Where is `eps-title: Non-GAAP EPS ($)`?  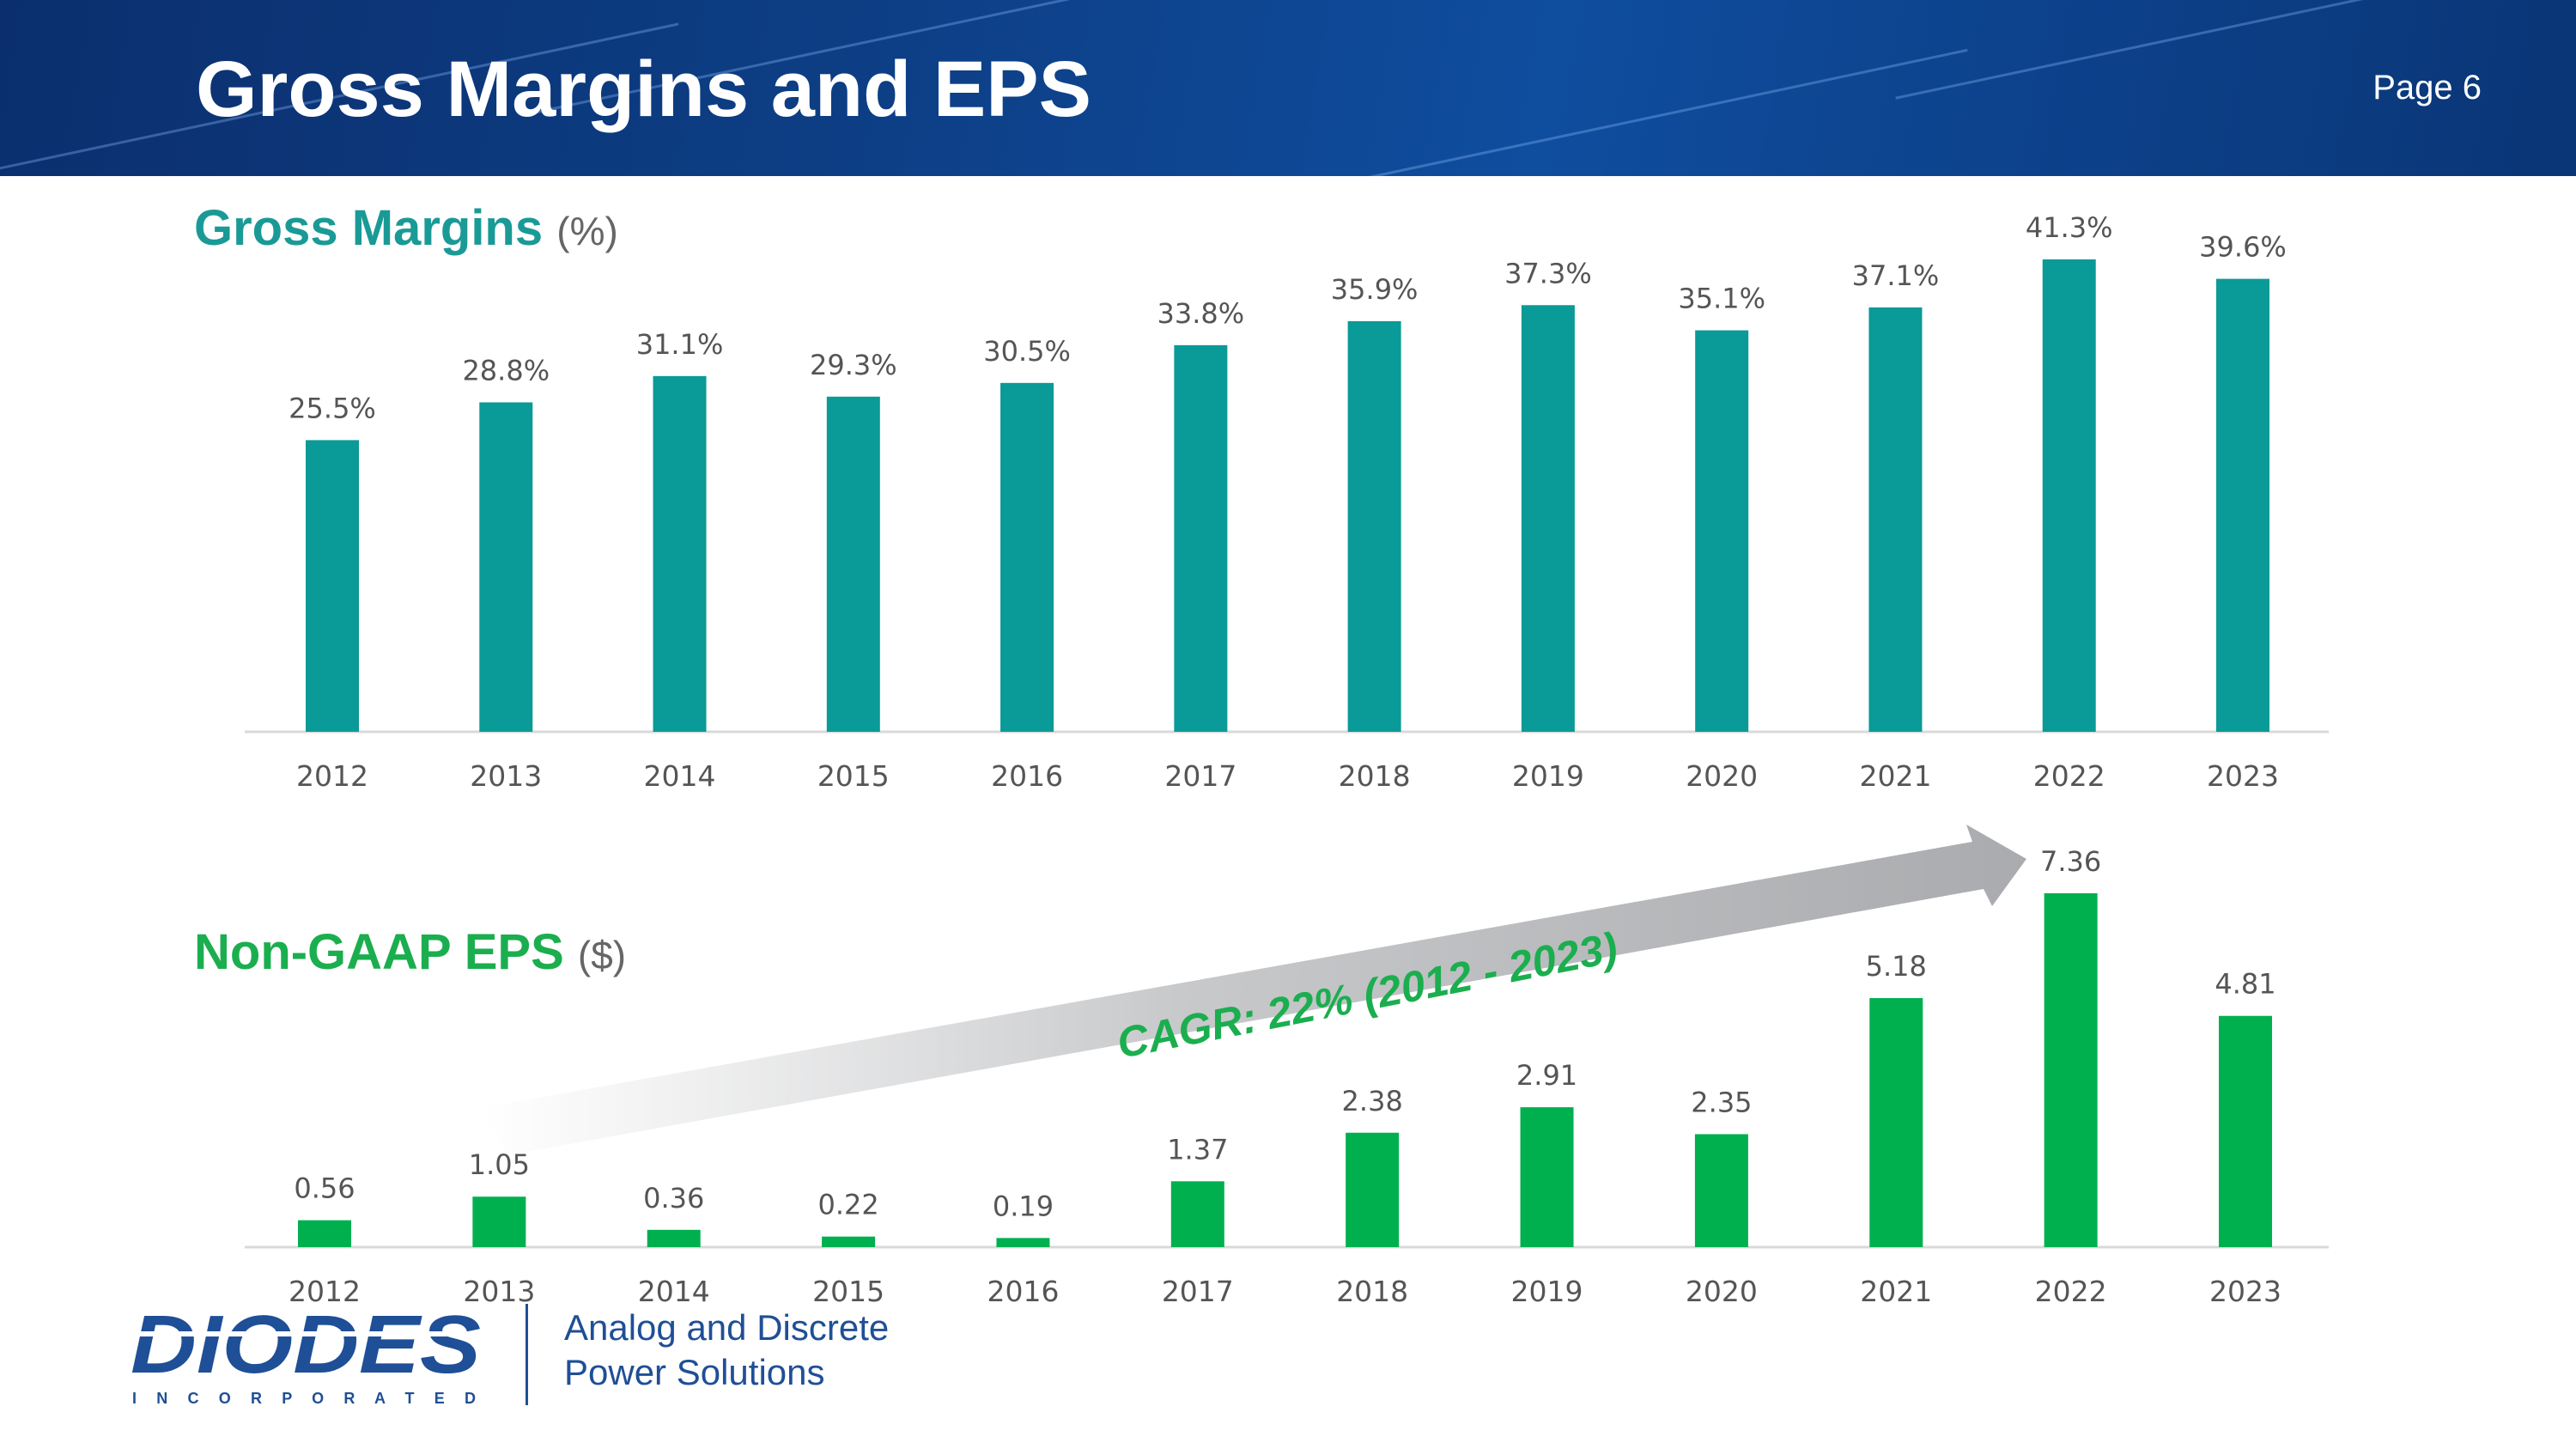 eps-title: Non-GAAP EPS ($) is located at coordinates (410, 952).